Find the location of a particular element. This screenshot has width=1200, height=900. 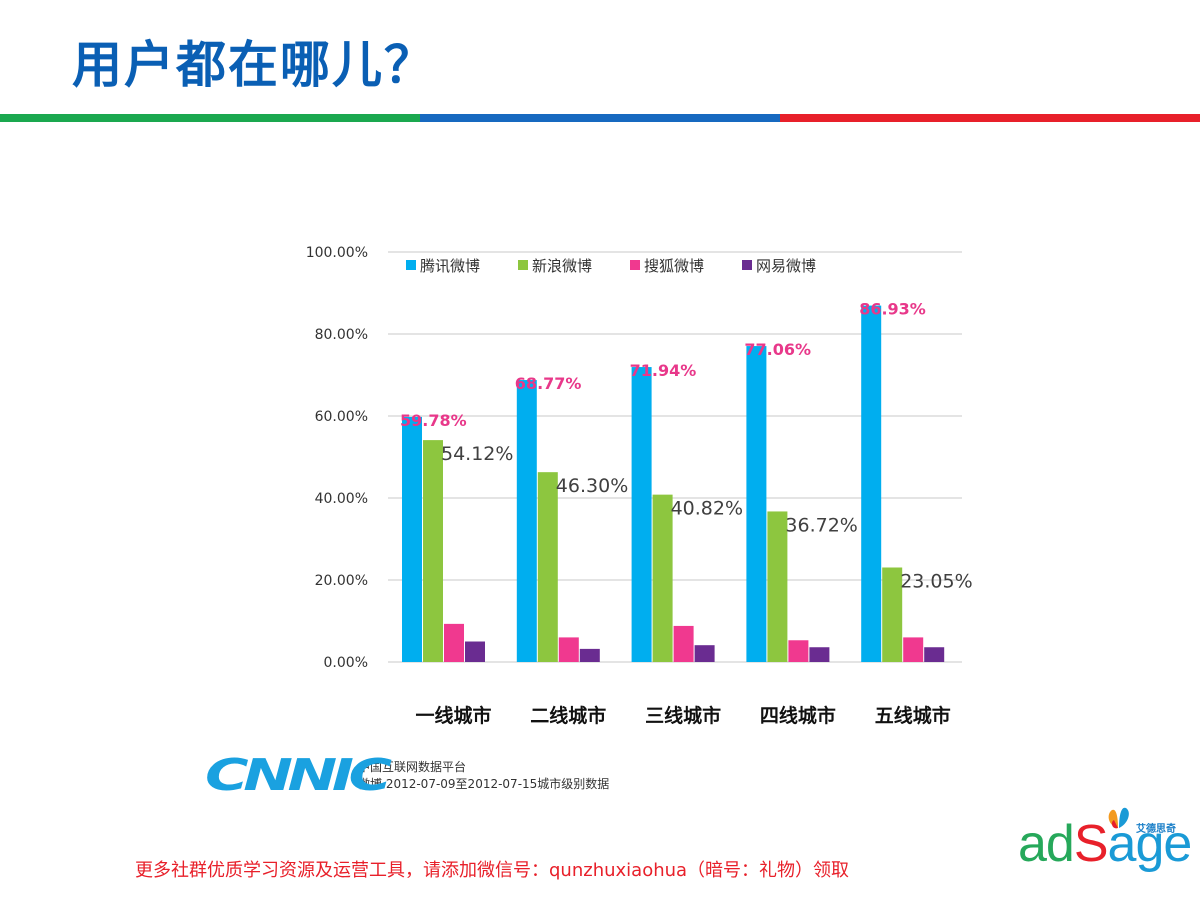

data-label-sina: 23.05% is located at coordinates (936, 581).